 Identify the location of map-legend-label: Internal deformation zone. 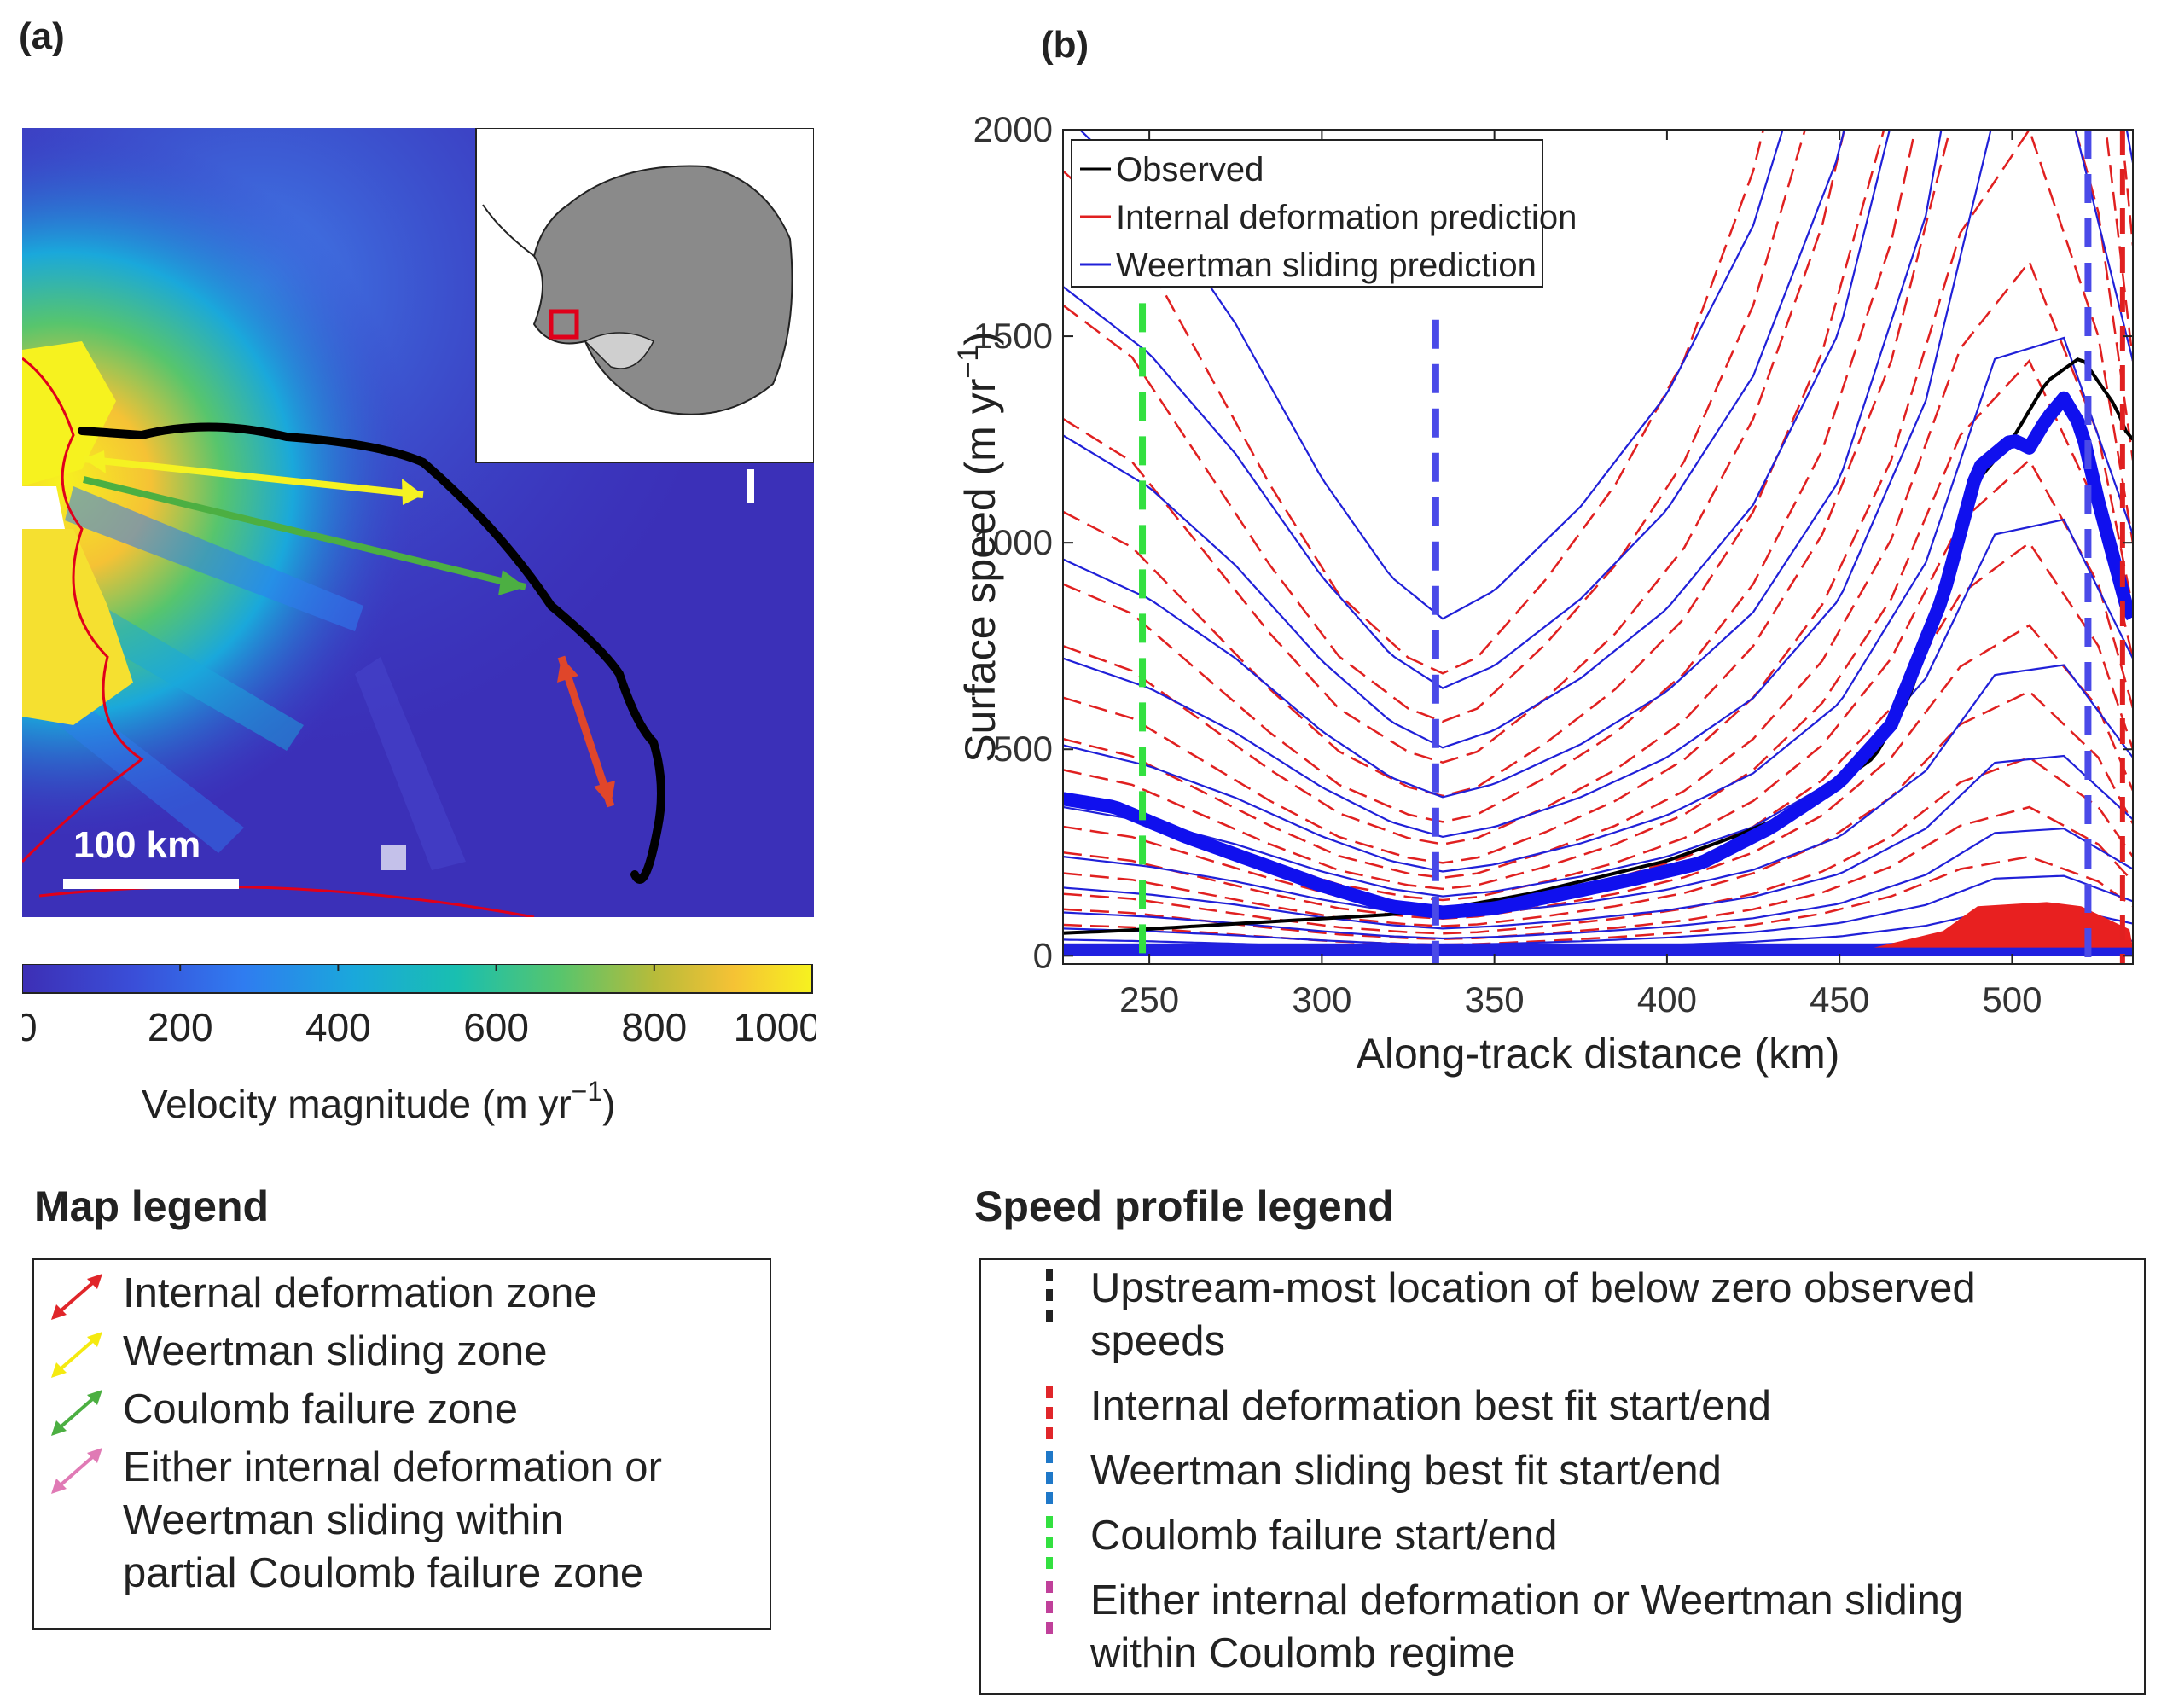
(360, 1293).